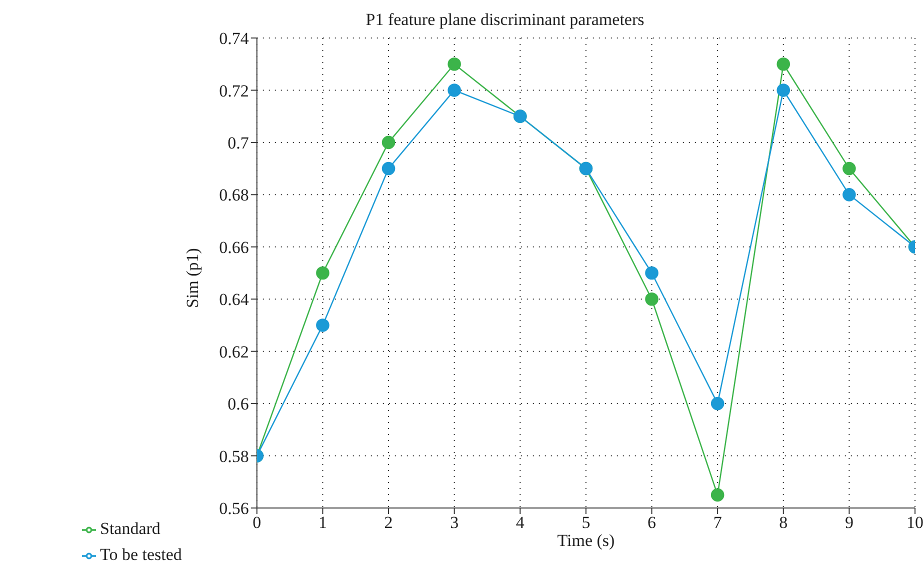  What do you see at coordinates (234, 352) in the screenshot?
I see `y-tick-label: 0.62` at bounding box center [234, 352].